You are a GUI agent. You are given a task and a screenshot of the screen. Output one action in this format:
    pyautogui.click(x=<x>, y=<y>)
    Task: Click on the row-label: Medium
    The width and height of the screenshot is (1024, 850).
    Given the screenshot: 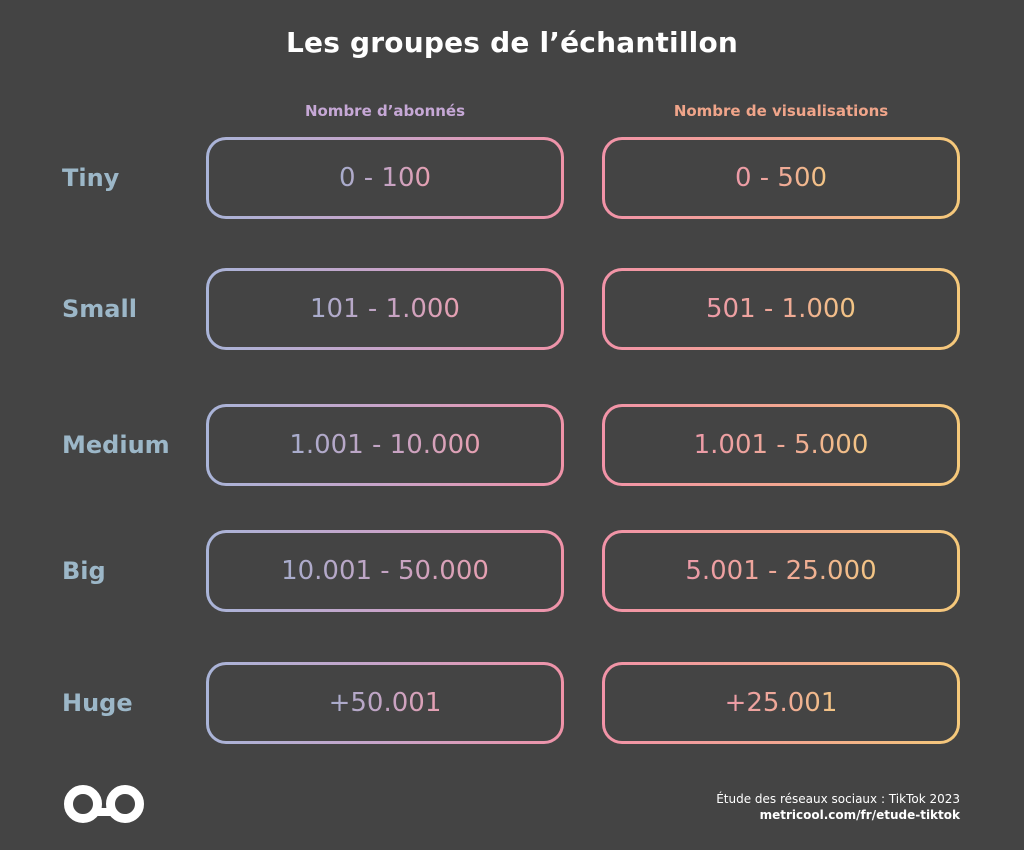 What is the action you would take?
    pyautogui.click(x=116, y=445)
    